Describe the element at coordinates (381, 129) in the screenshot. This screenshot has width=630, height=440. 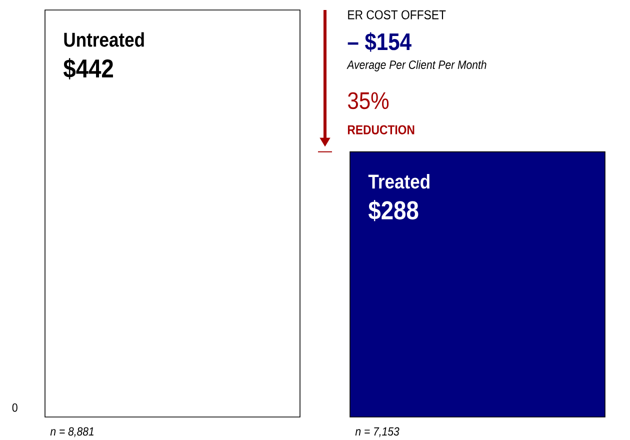
I see `annotation: REDUCTION` at that location.